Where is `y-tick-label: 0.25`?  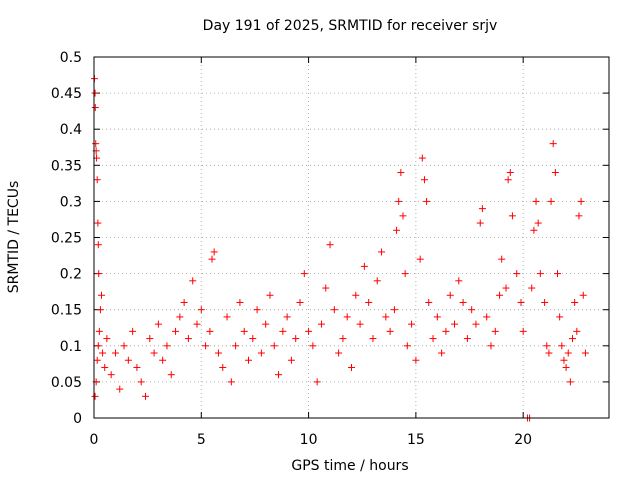
y-tick-label: 0.25 is located at coordinates (66, 239).